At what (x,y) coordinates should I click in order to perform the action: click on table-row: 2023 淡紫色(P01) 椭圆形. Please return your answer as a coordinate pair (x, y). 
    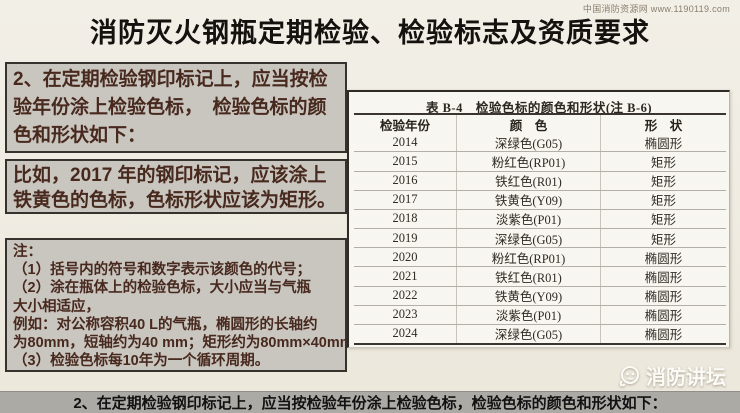
    Looking at the image, I should click on (540, 314).